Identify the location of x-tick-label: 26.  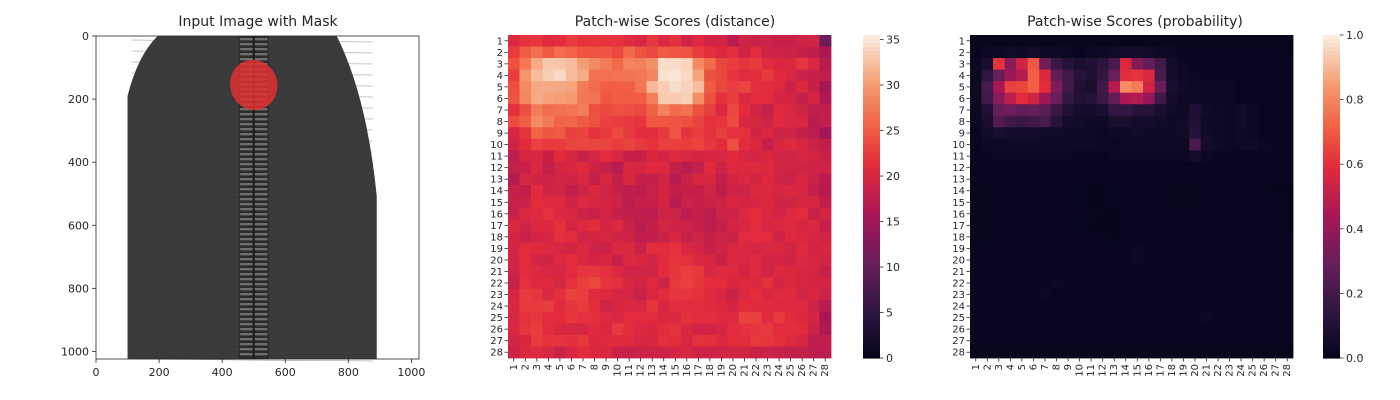
(1264, 370).